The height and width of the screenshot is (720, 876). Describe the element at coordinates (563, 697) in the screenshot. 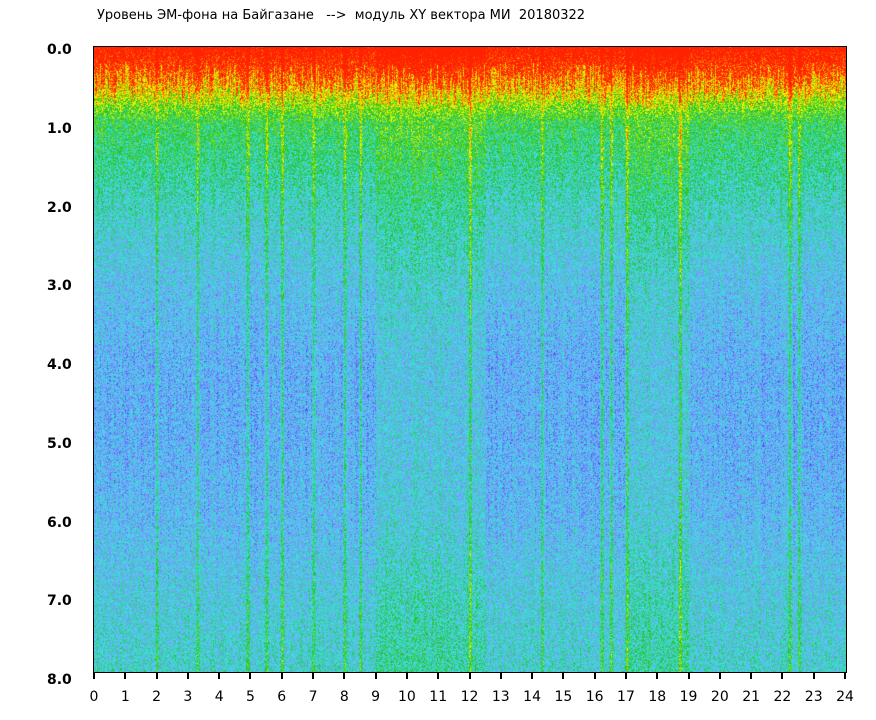

I see `x-tick-label: 15` at that location.